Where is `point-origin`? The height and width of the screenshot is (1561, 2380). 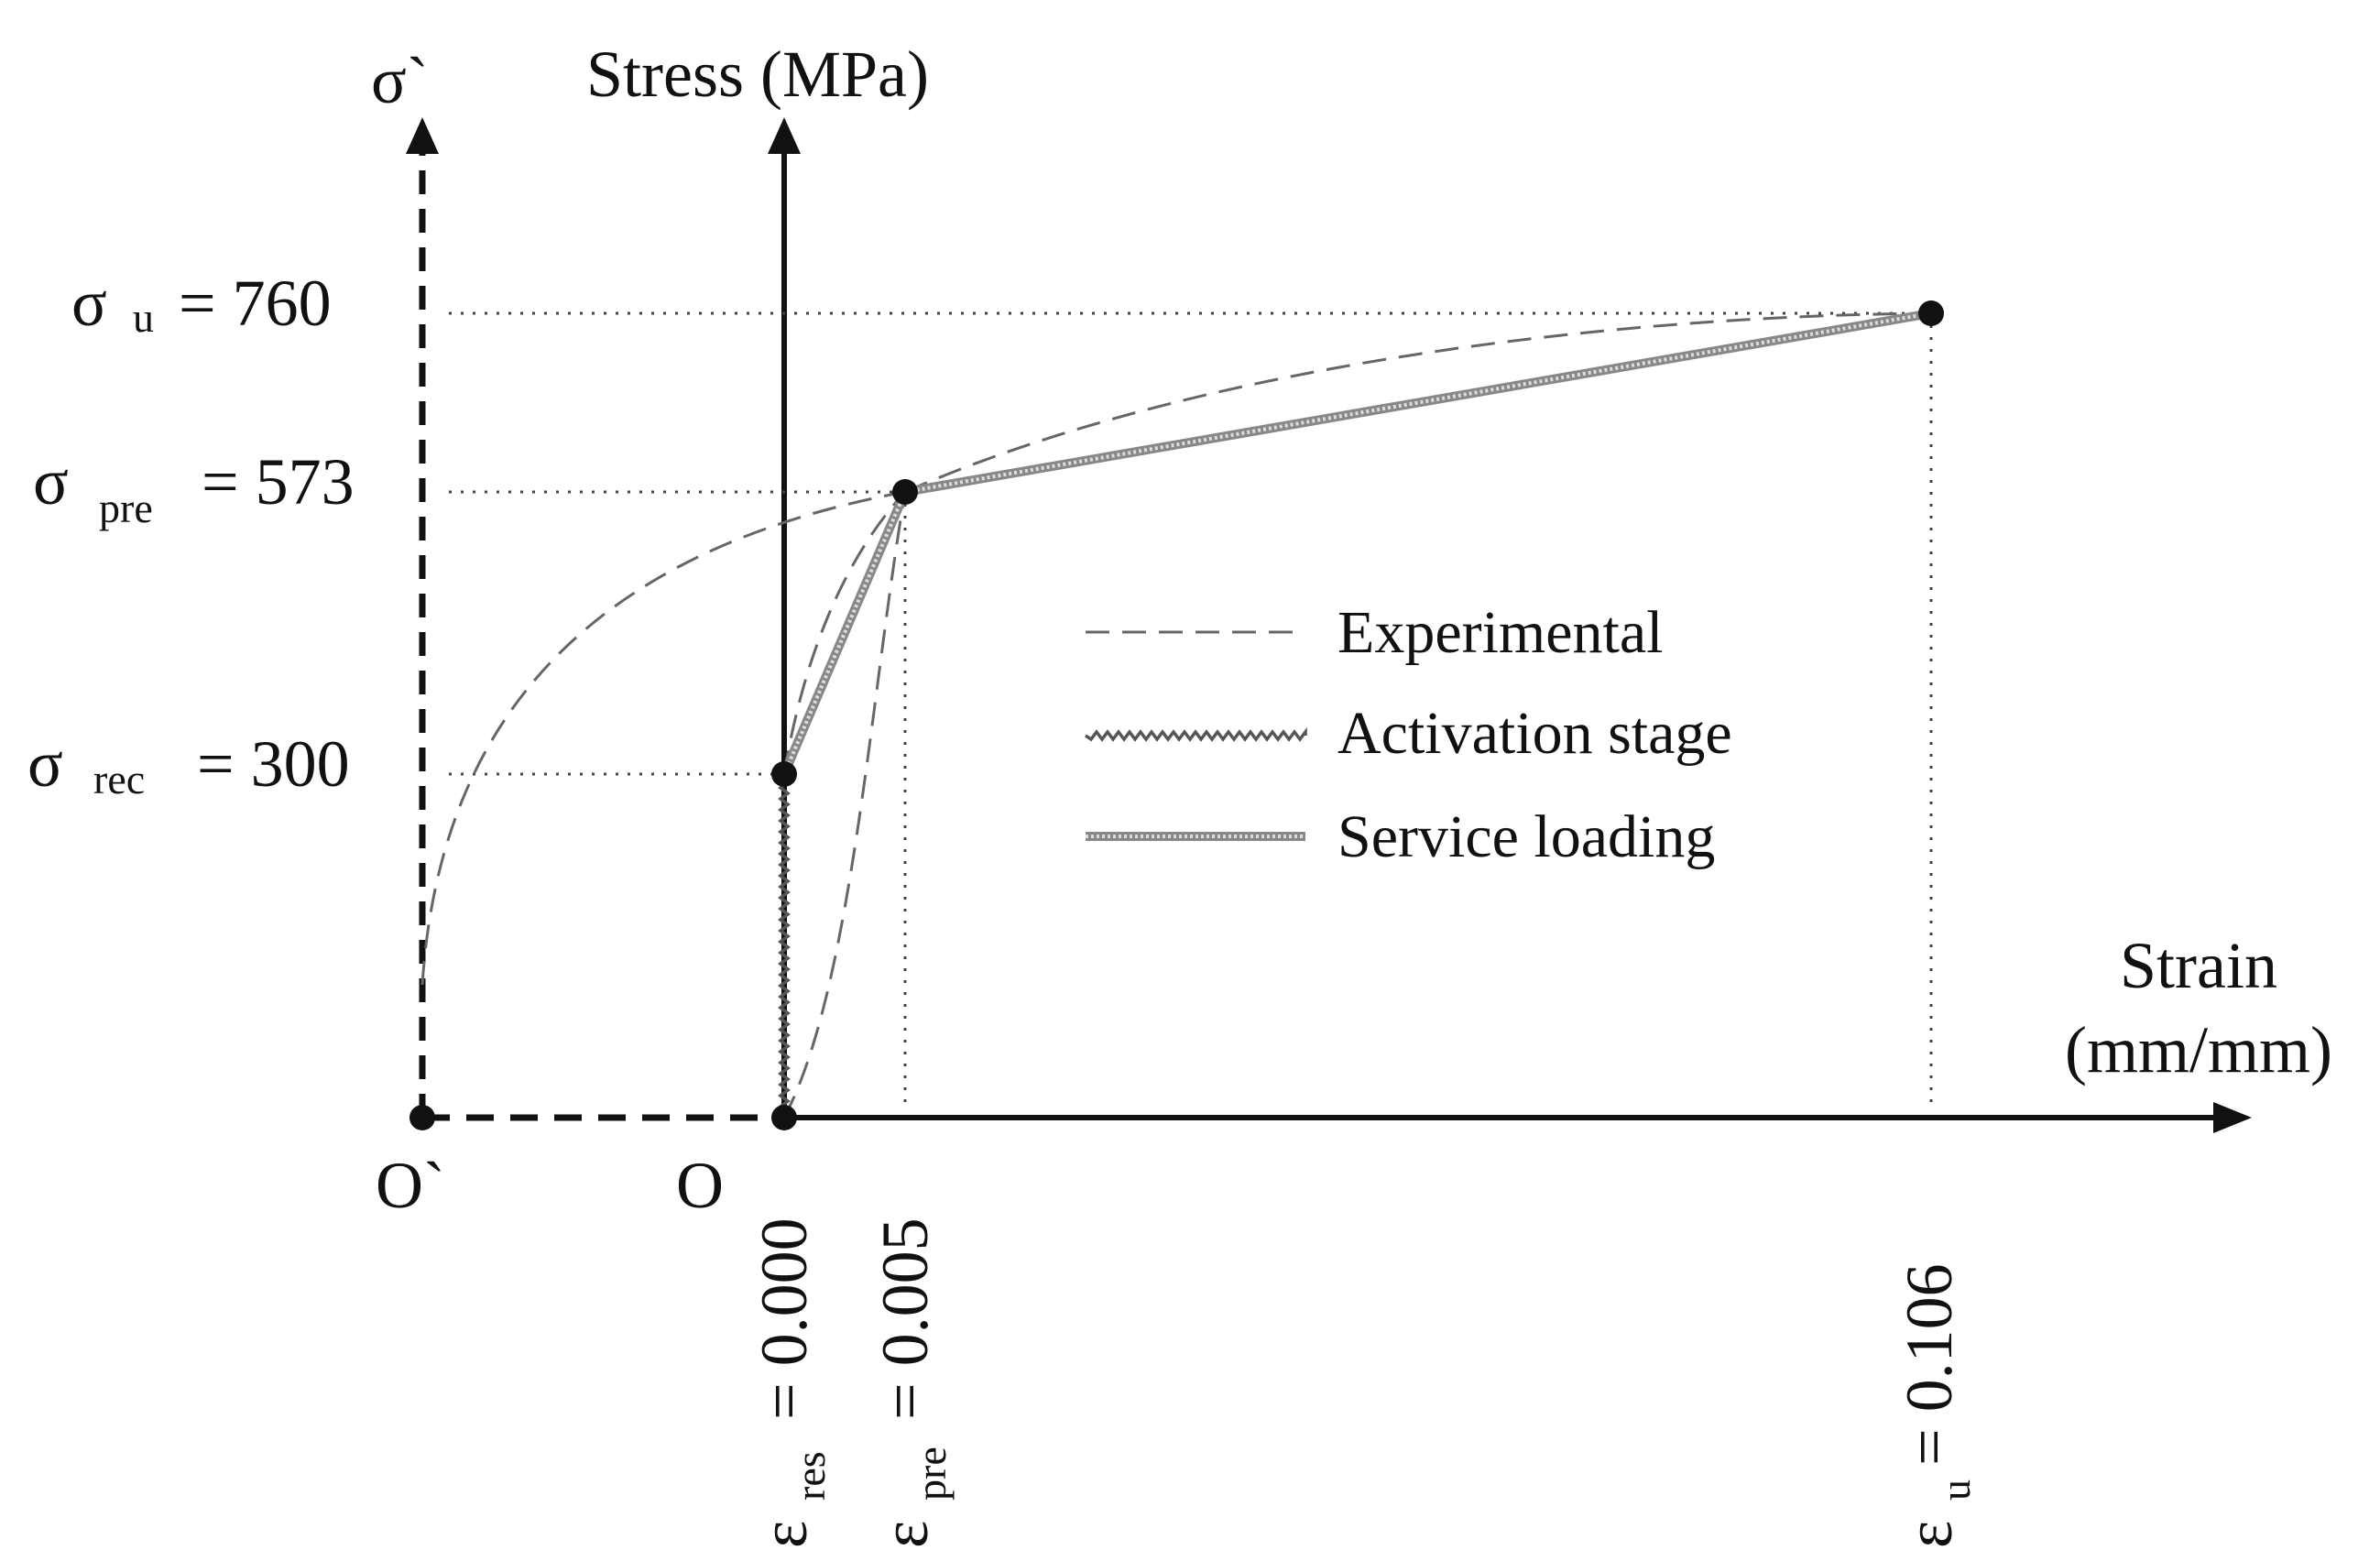 point-origin is located at coordinates (784, 1117).